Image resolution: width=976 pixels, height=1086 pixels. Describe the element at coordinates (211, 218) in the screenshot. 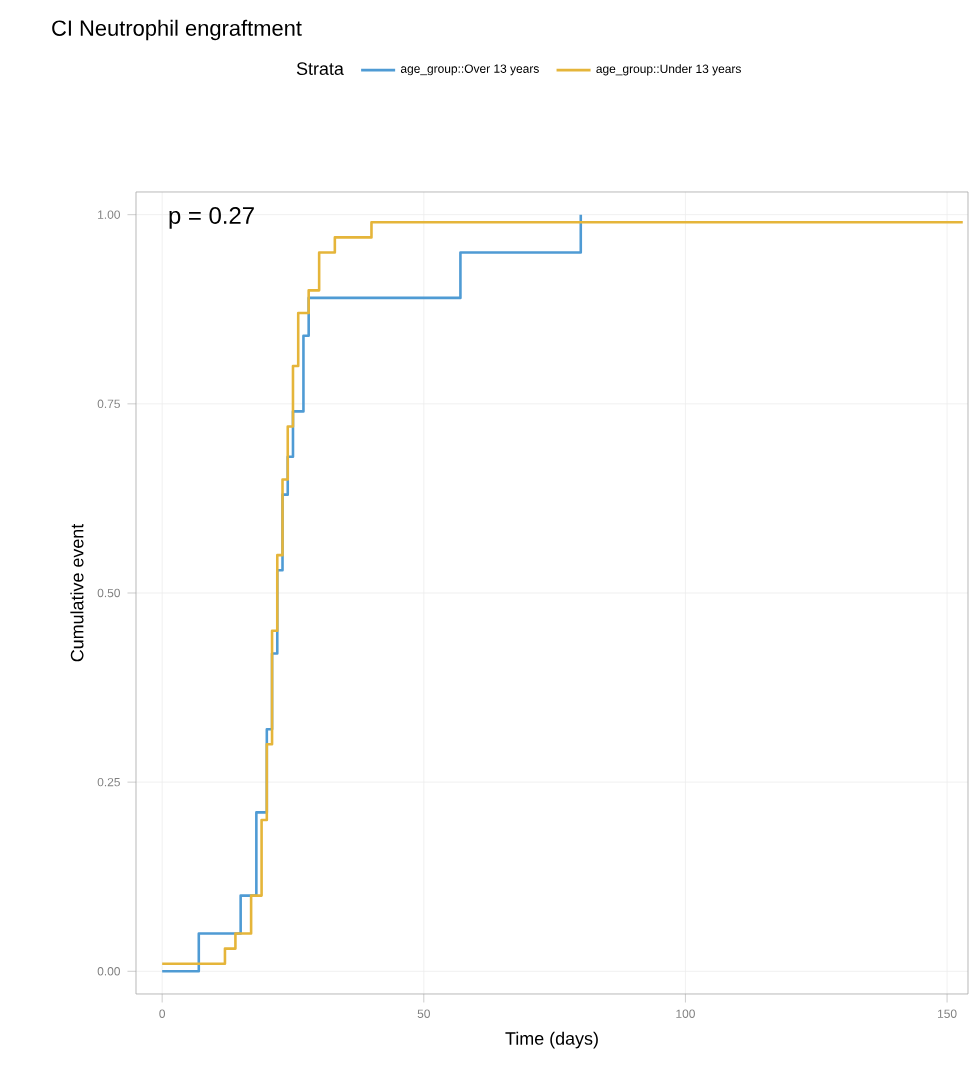

I see `annotation: p = 0.27` at that location.